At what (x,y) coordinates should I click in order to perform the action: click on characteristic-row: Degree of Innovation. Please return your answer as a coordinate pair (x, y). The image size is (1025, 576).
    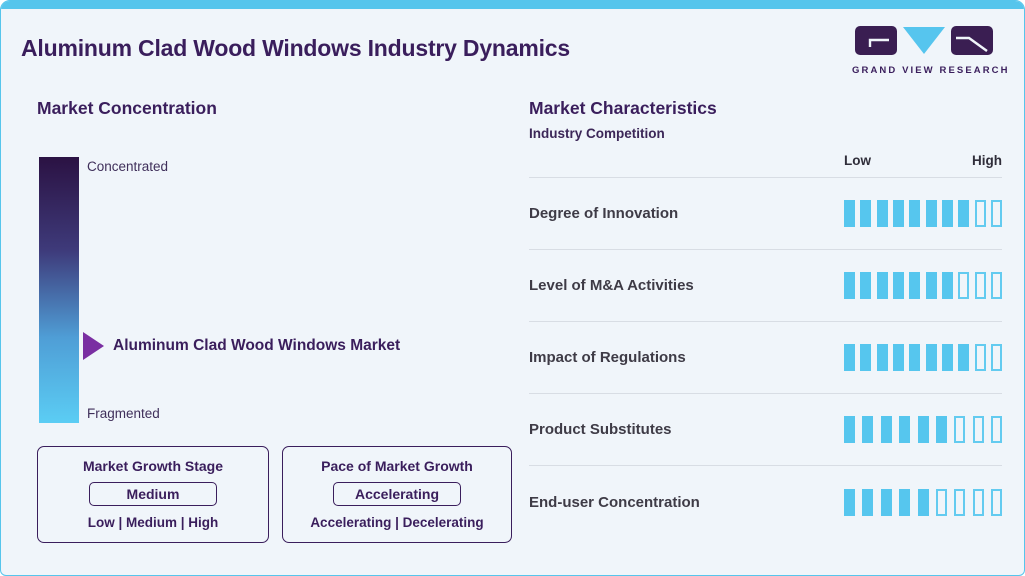
    Looking at the image, I should click on (765, 214).